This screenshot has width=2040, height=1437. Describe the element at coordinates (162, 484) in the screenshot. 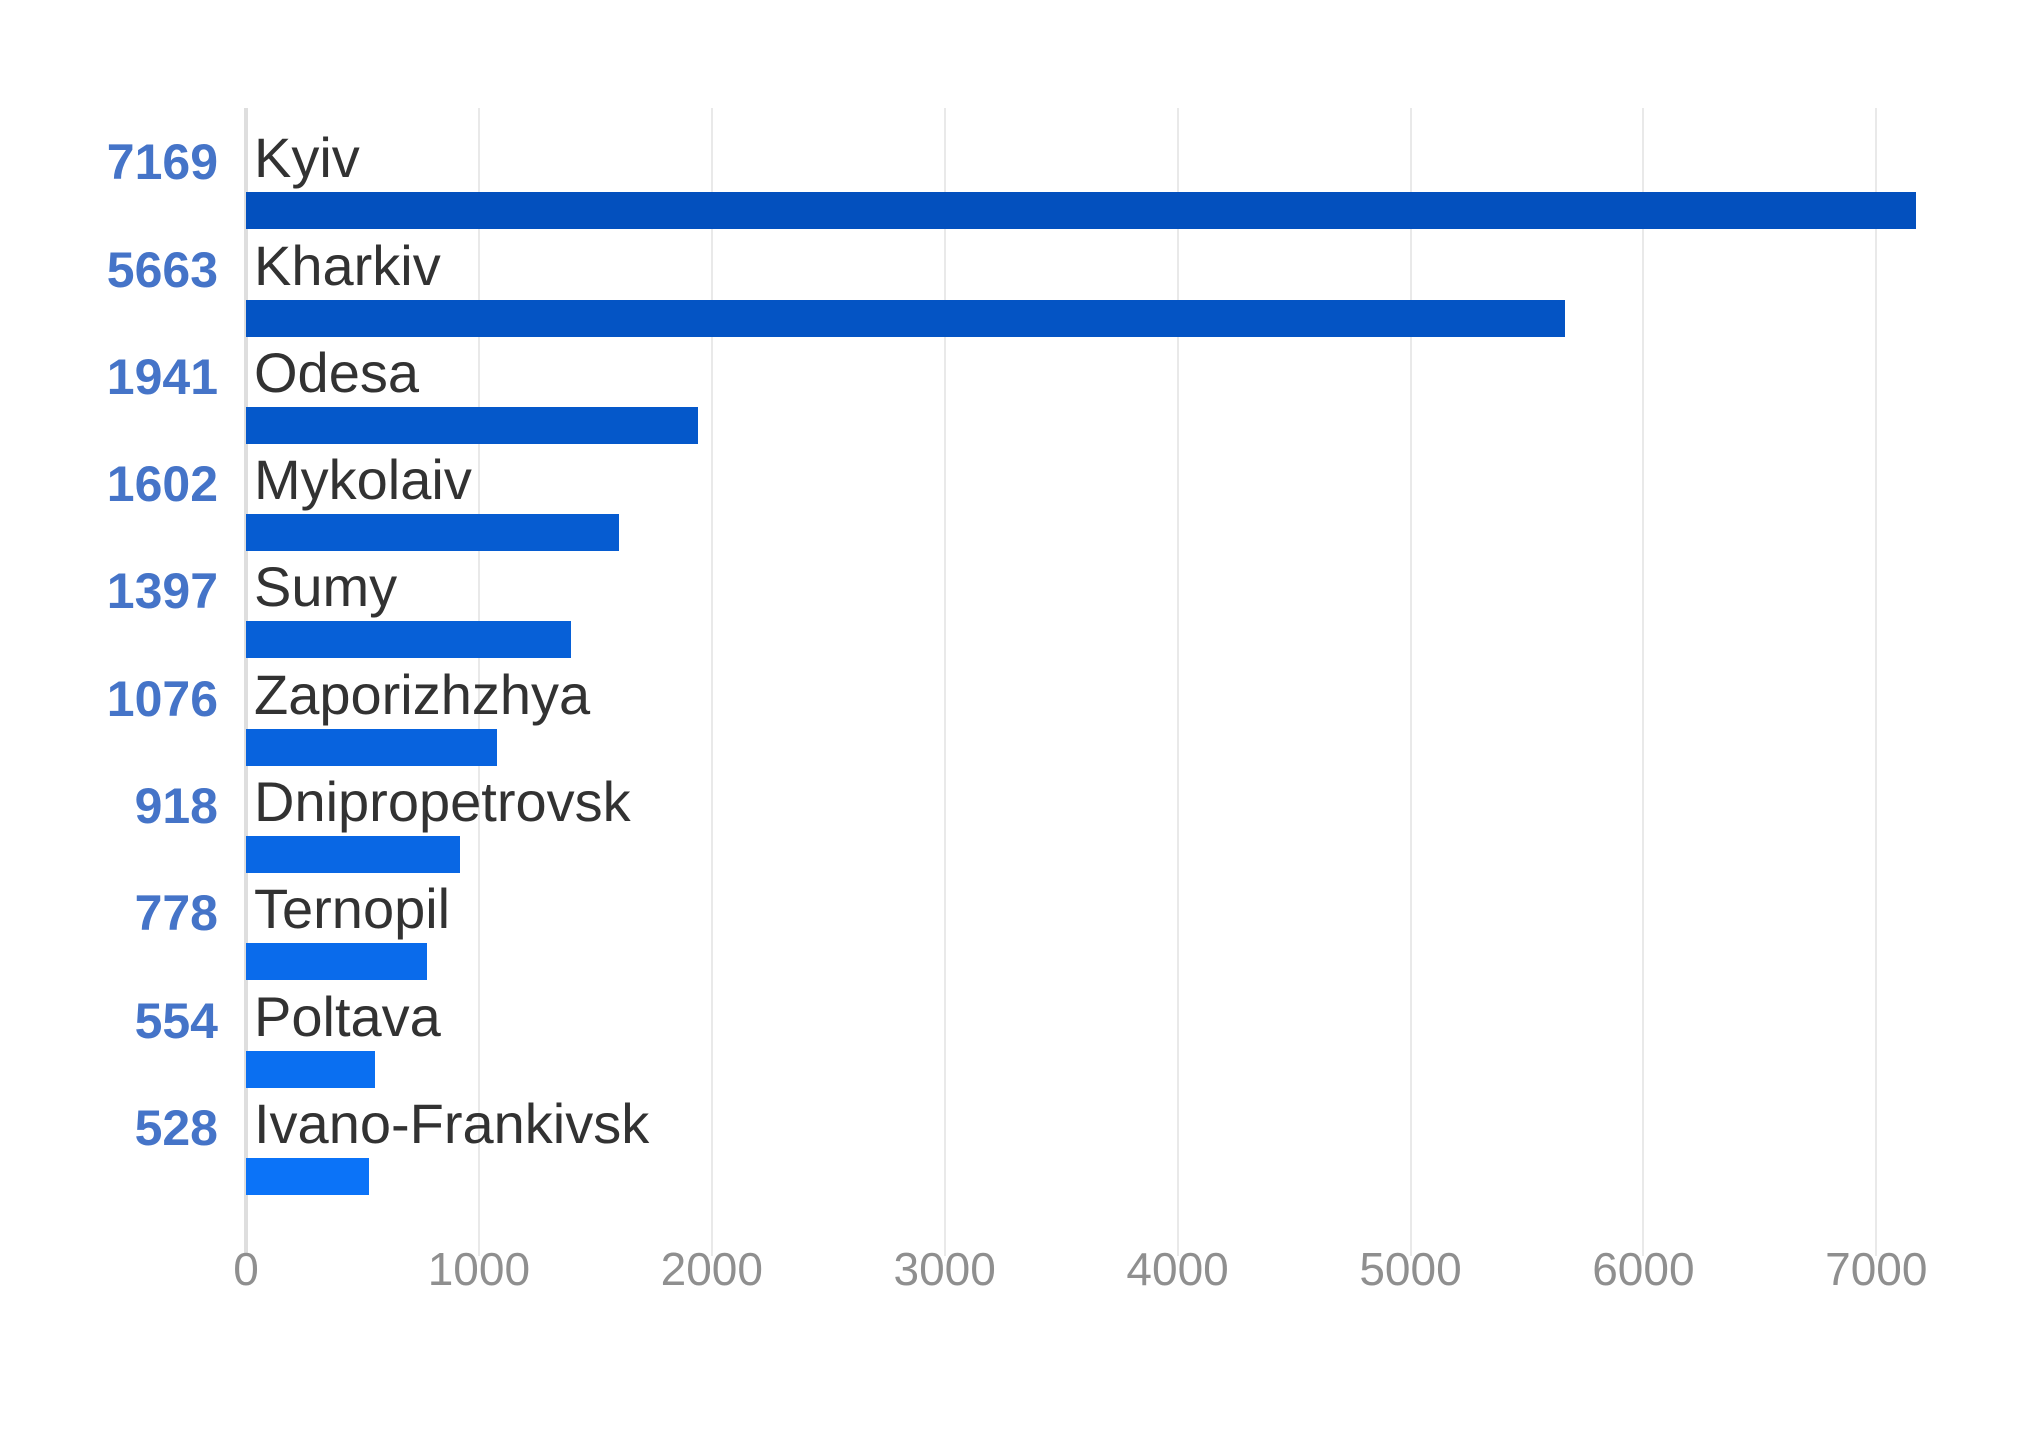

I see `value-label: 1602` at that location.